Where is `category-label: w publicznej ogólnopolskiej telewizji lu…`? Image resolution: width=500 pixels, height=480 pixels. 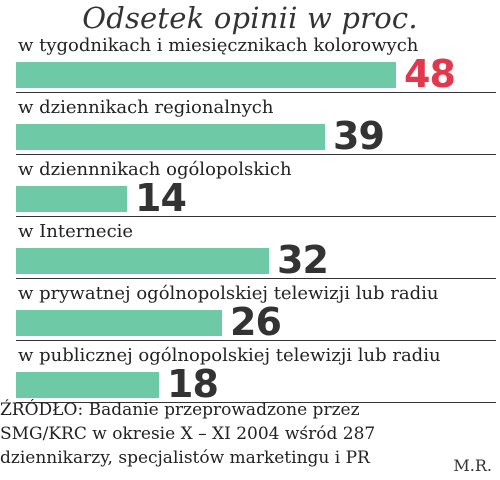 category-label: w publicznej ogólnopolskiej telewizji lu… is located at coordinates (229, 355).